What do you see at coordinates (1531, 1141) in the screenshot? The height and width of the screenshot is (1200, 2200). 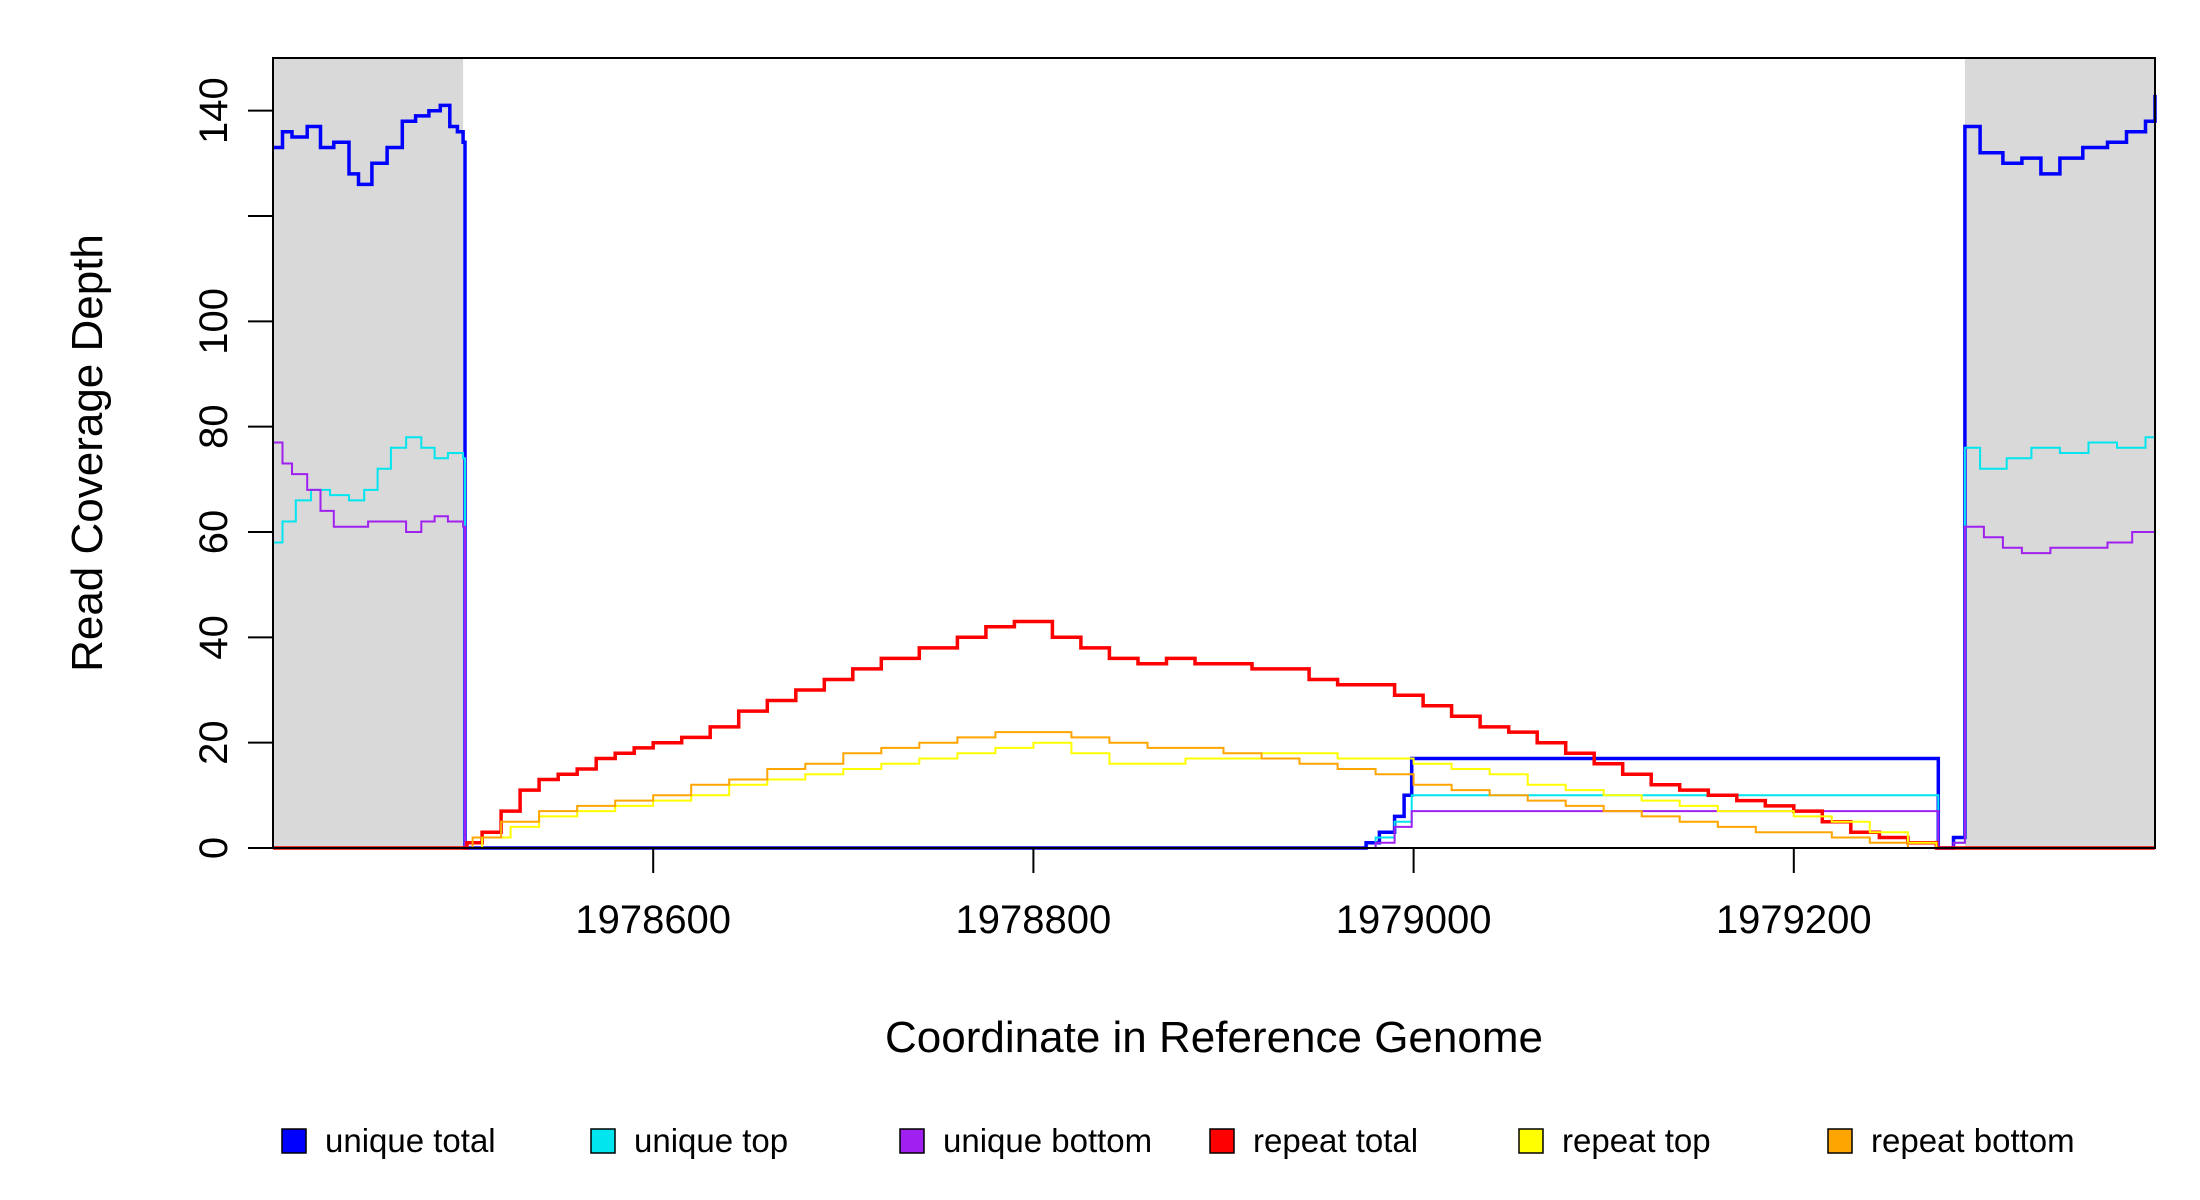 I see `legend-swatch-repeat-top` at bounding box center [1531, 1141].